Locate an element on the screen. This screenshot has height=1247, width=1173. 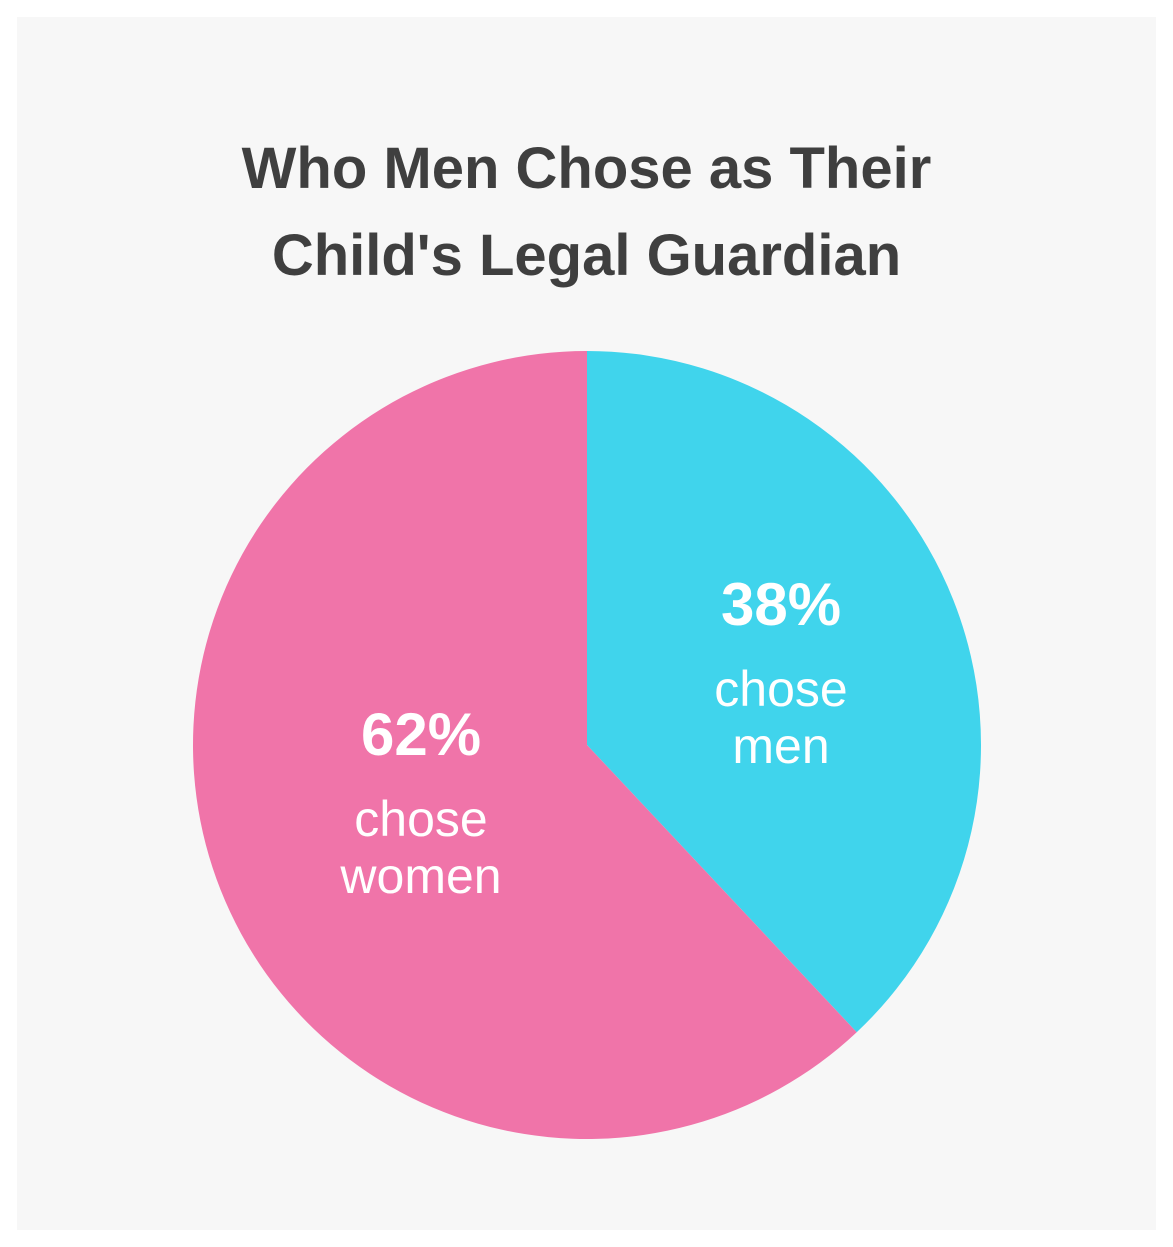
slice-women-label-line-1: chose is located at coordinates (420, 819).